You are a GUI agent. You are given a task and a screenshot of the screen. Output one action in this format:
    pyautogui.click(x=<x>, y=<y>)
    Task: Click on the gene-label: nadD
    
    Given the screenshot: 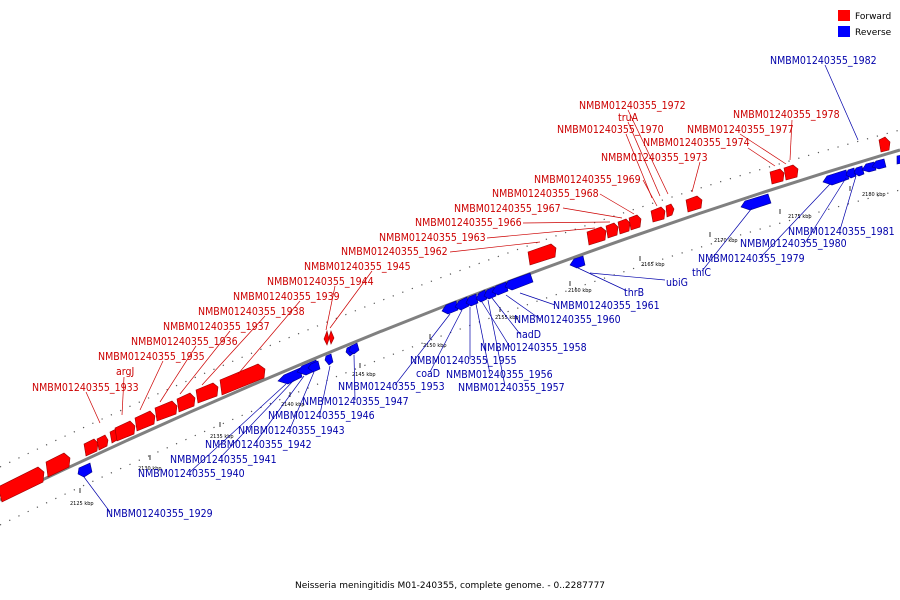 What is the action you would take?
    pyautogui.click(x=528, y=335)
    